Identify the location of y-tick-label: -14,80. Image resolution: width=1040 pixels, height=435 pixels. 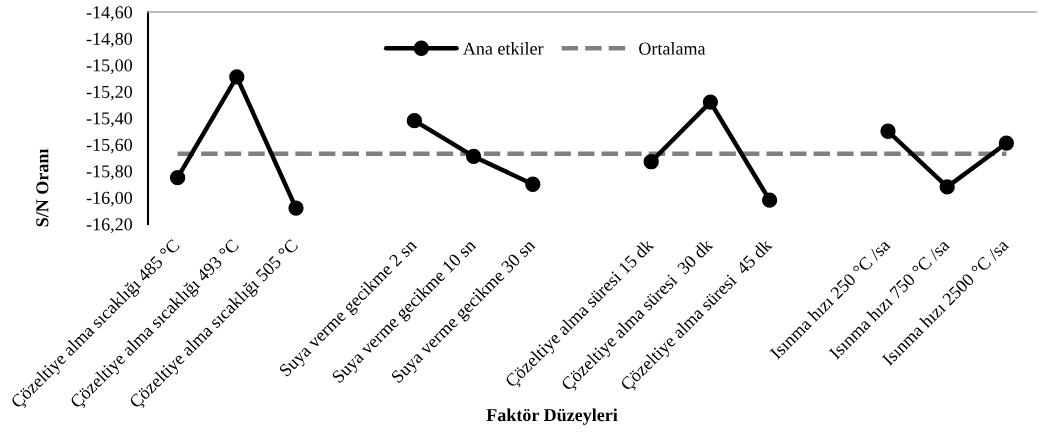
(109, 40).